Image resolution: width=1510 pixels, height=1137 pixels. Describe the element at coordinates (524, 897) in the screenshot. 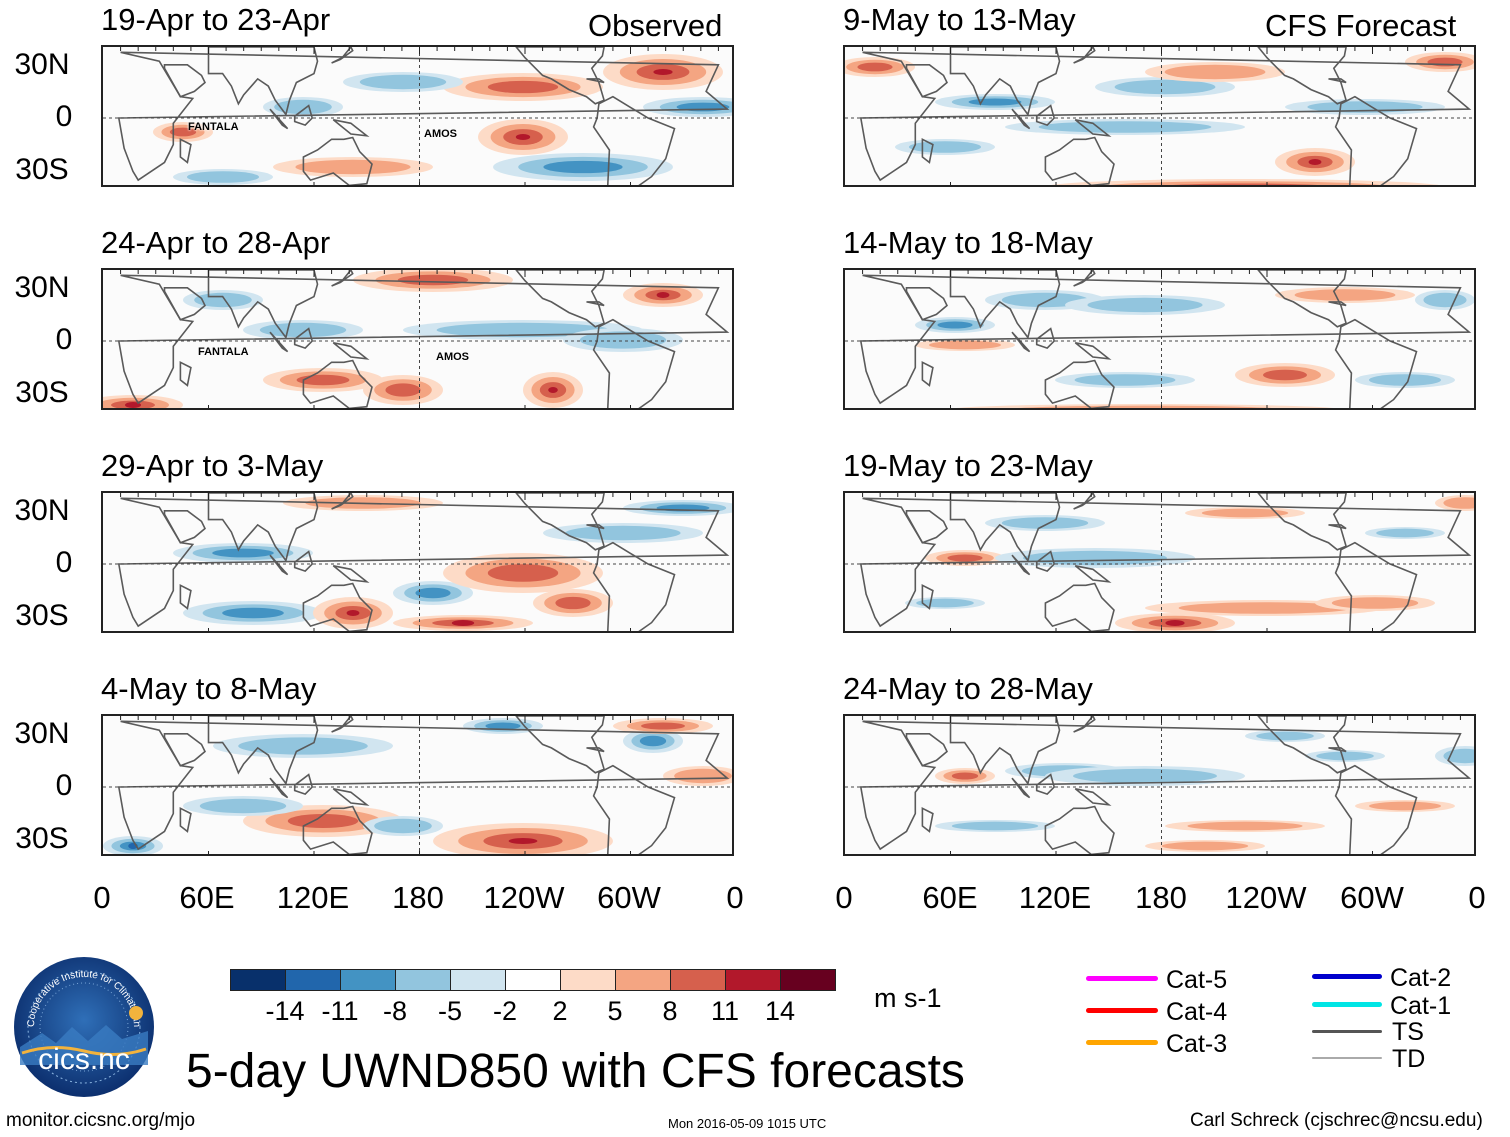

I see `lon-label: 120W` at that location.